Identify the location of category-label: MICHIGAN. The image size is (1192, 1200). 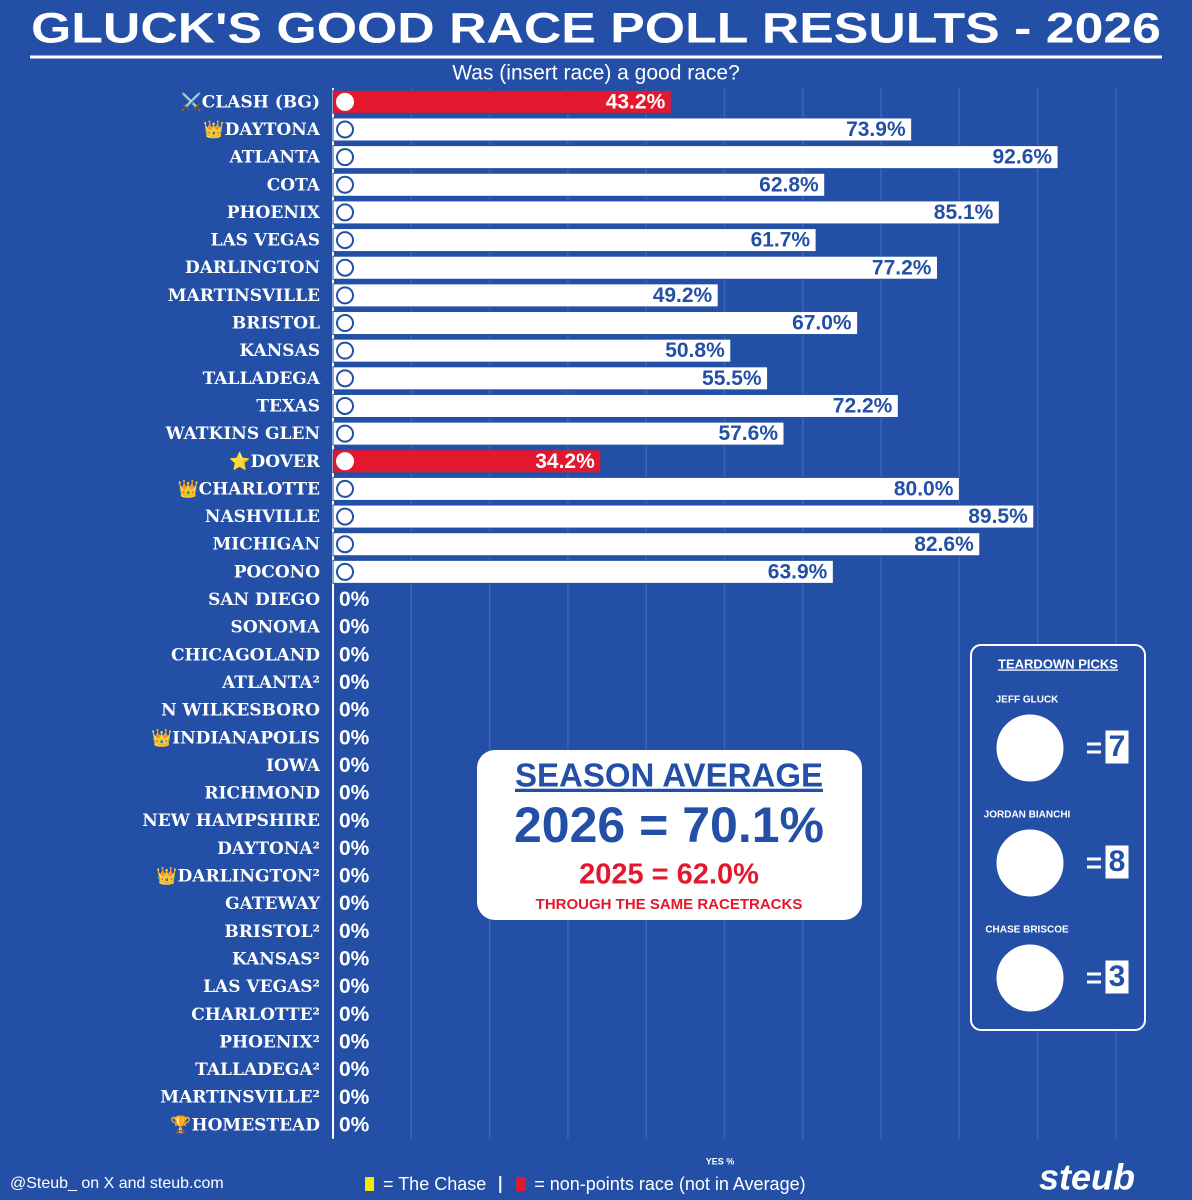
(266, 545).